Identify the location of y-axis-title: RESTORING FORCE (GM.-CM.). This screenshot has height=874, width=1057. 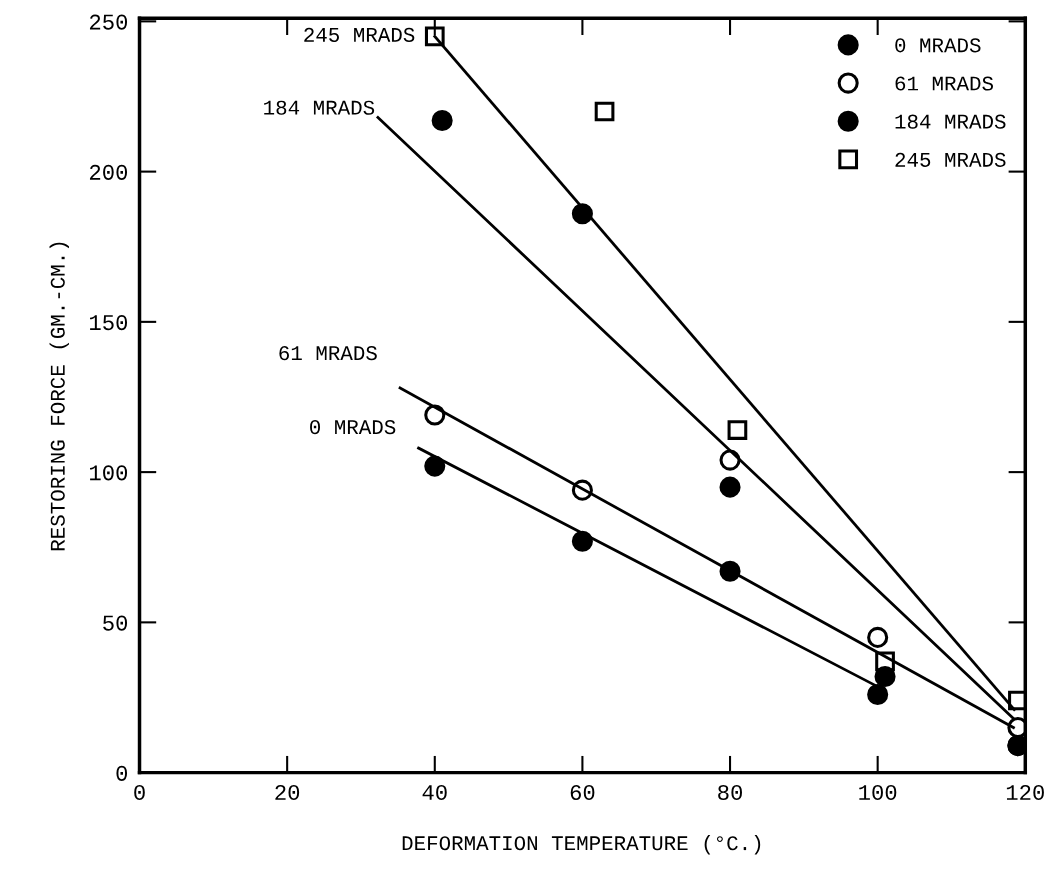
(59, 396).